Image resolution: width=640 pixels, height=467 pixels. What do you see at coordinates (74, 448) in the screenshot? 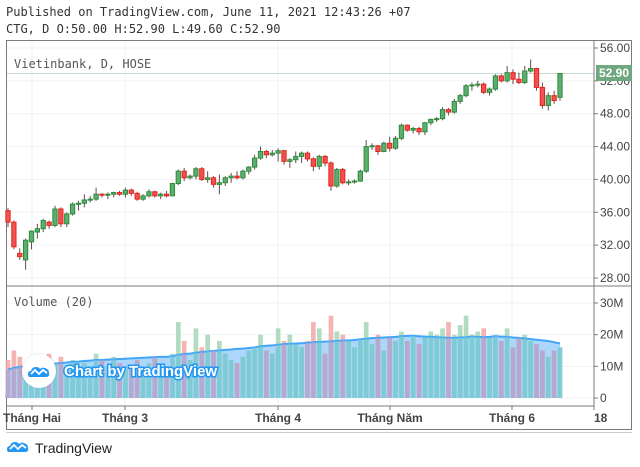
I see `footer-brand-text: TradingView` at bounding box center [74, 448].